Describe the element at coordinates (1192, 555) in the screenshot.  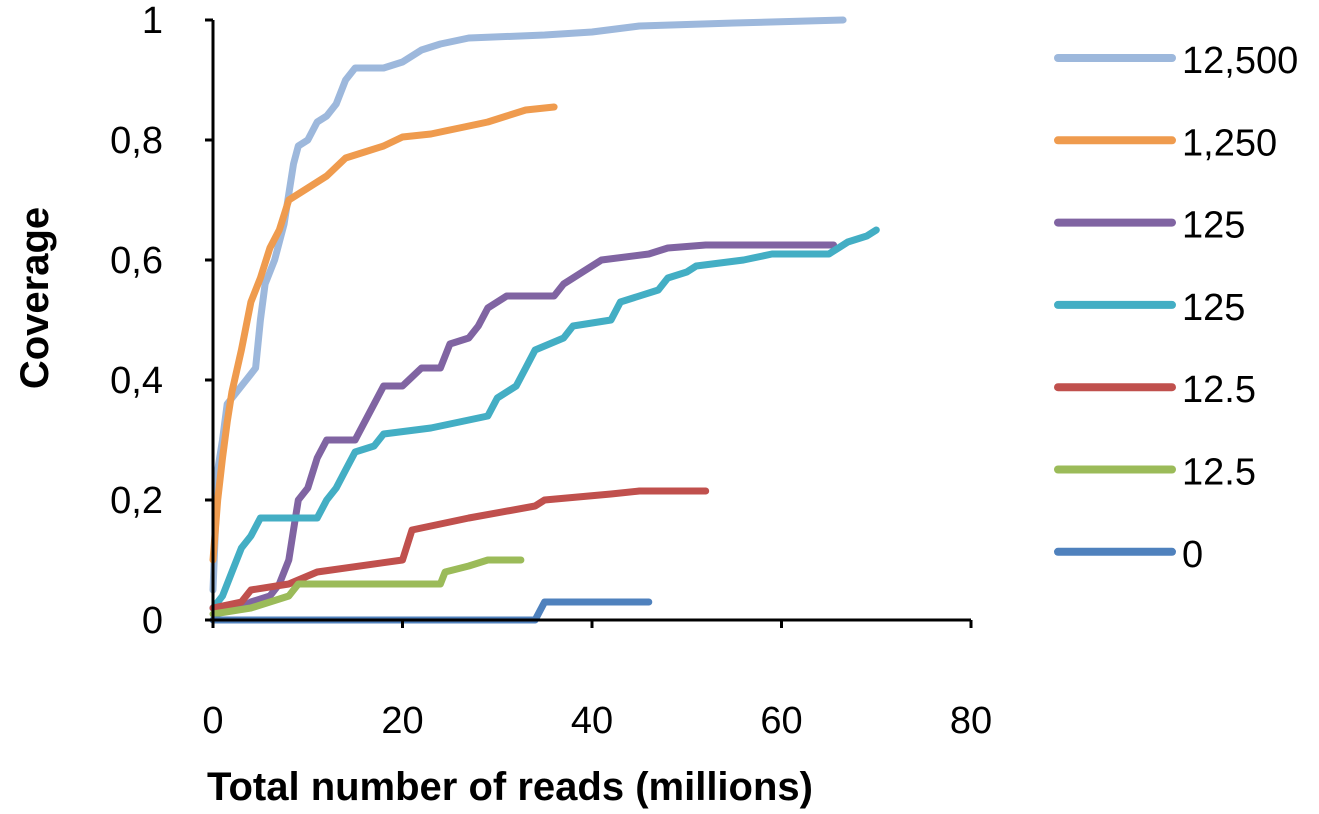
I see `legend-label: 0` at that location.